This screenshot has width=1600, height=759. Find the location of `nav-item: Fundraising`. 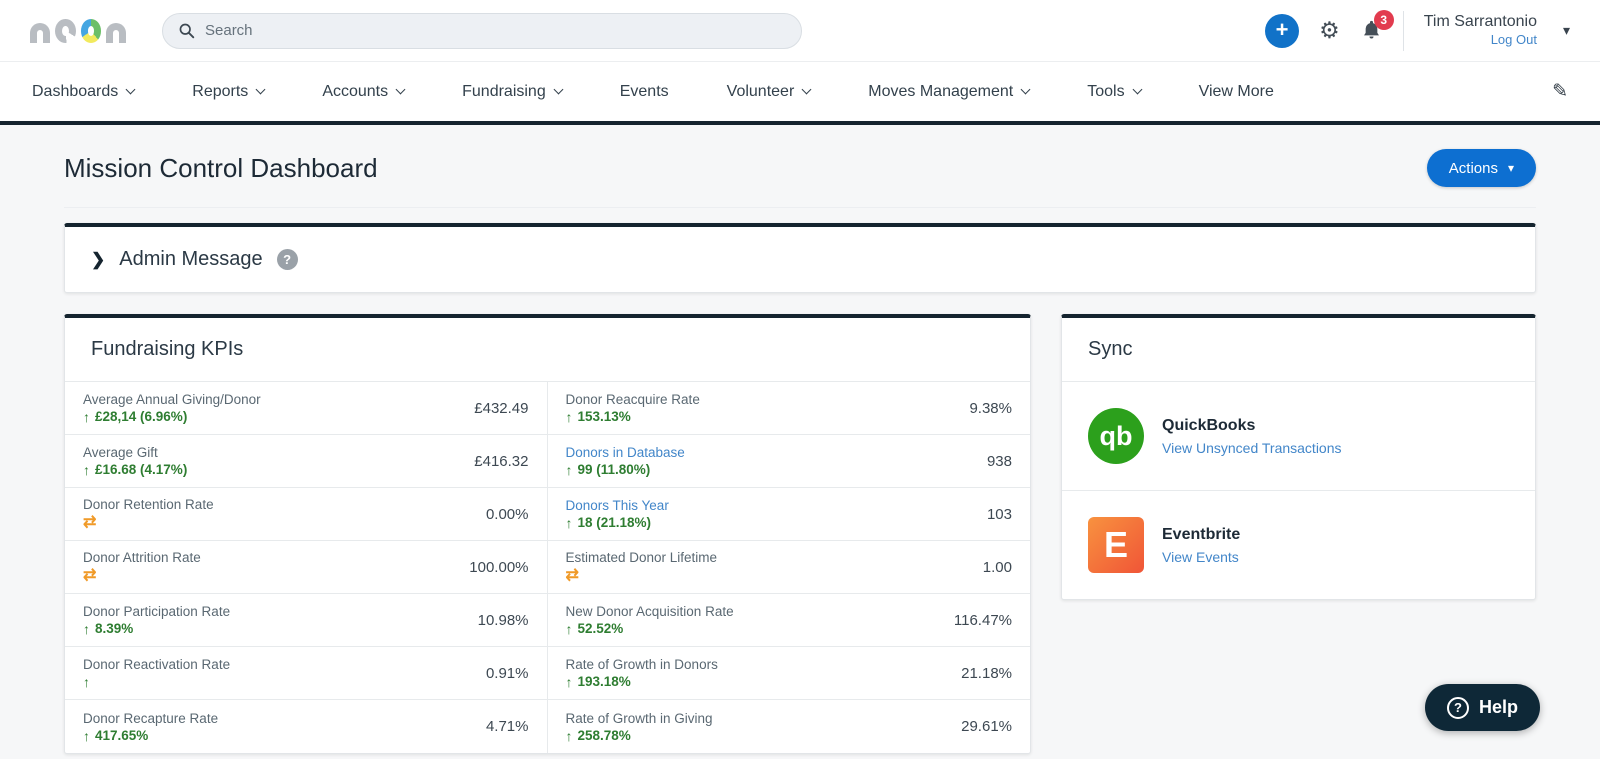

nav-item: Fundraising is located at coordinates (513, 92).